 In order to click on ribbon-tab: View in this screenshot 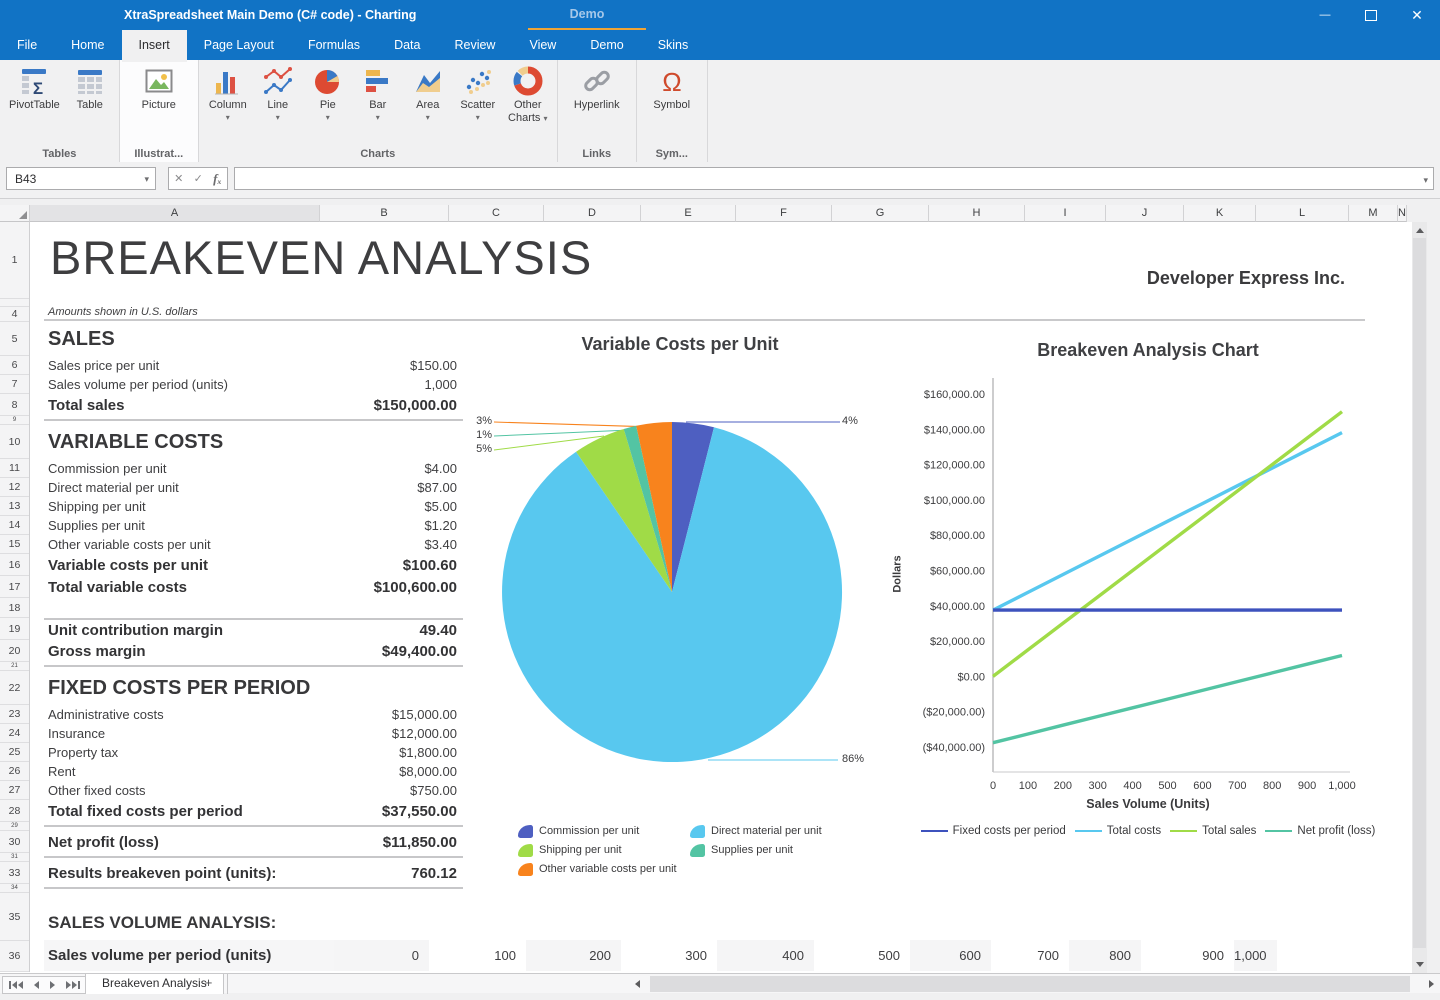, I will do `click(543, 45)`.